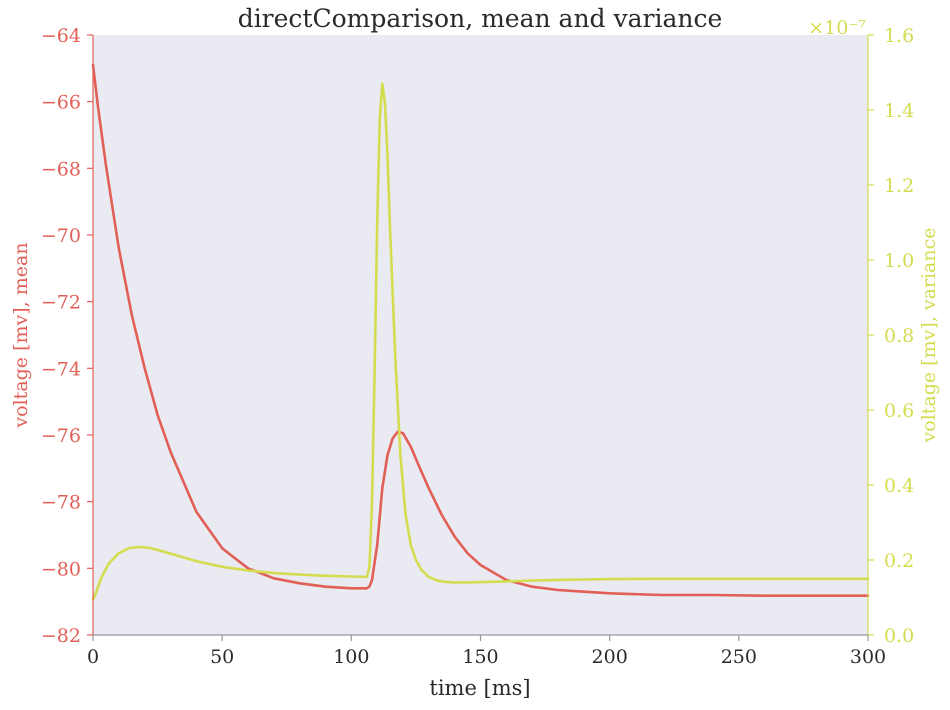 Image resolution: width=950 pixels, height=710 pixels. Describe the element at coordinates (899, 261) in the screenshot. I see `right-tick-label: 1.0` at that location.